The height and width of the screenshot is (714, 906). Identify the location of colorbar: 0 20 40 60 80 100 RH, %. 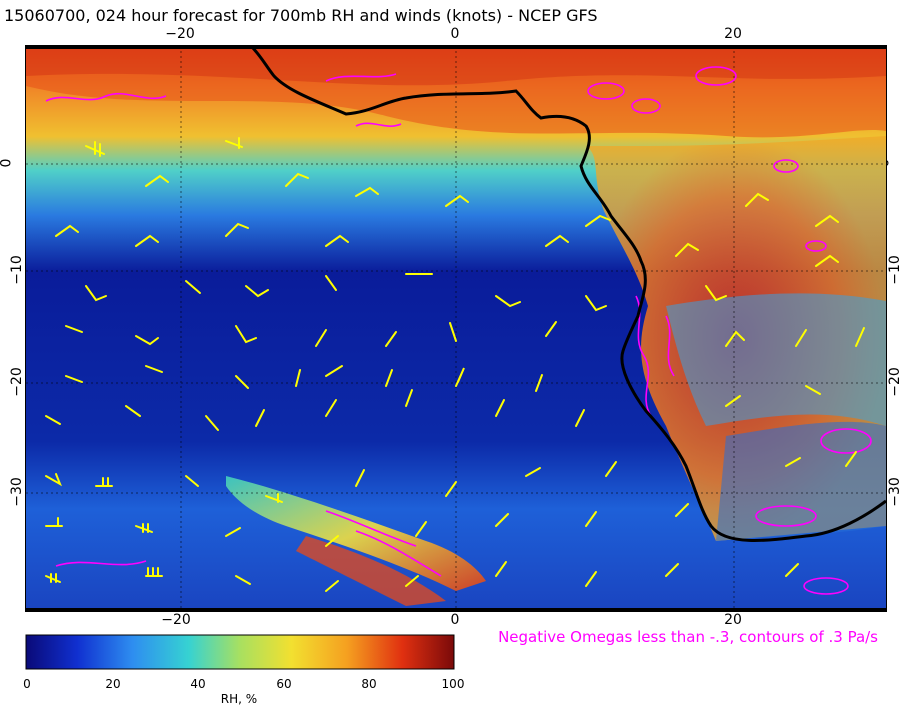
(243, 670).